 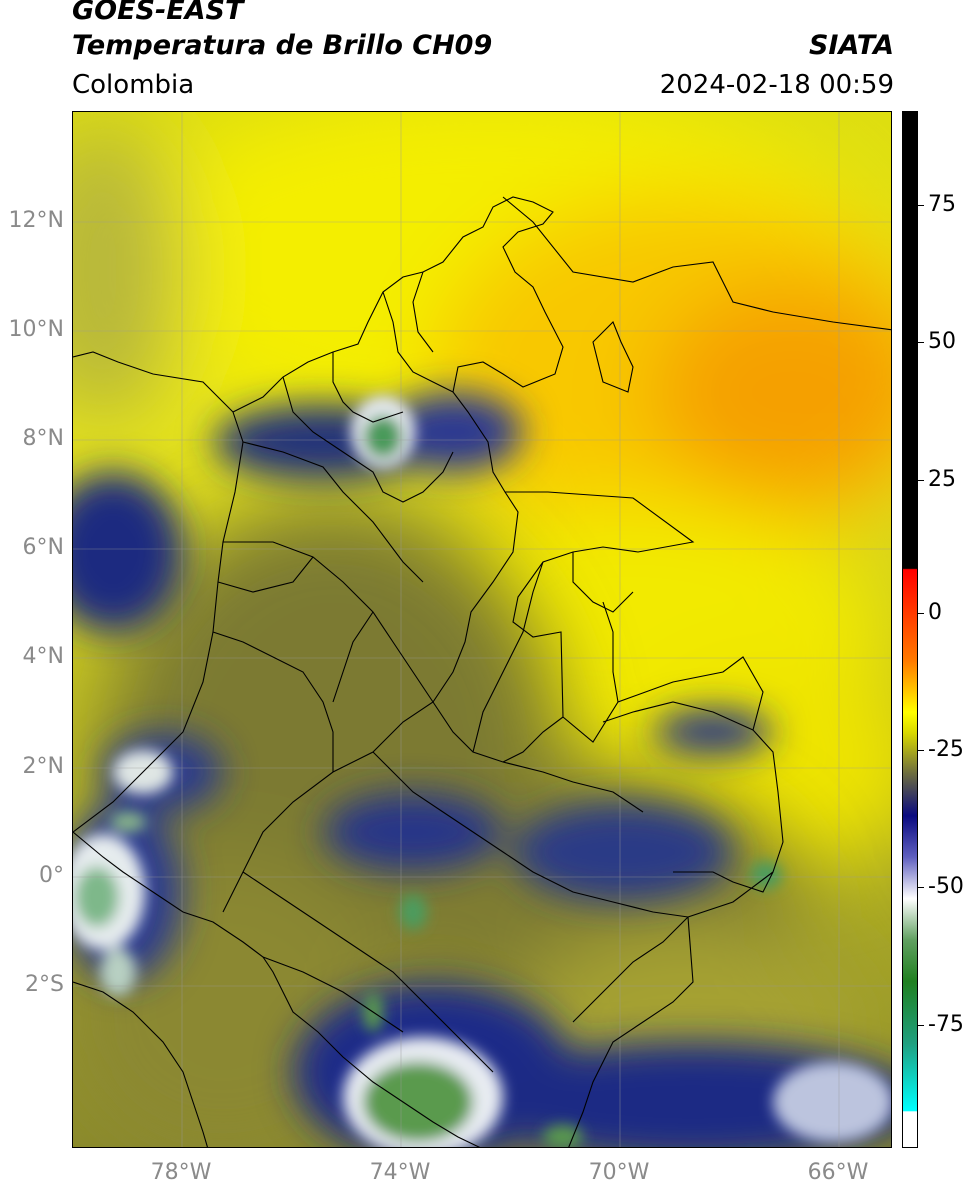 I want to click on colorbar-label: 25, so click(x=942, y=479).